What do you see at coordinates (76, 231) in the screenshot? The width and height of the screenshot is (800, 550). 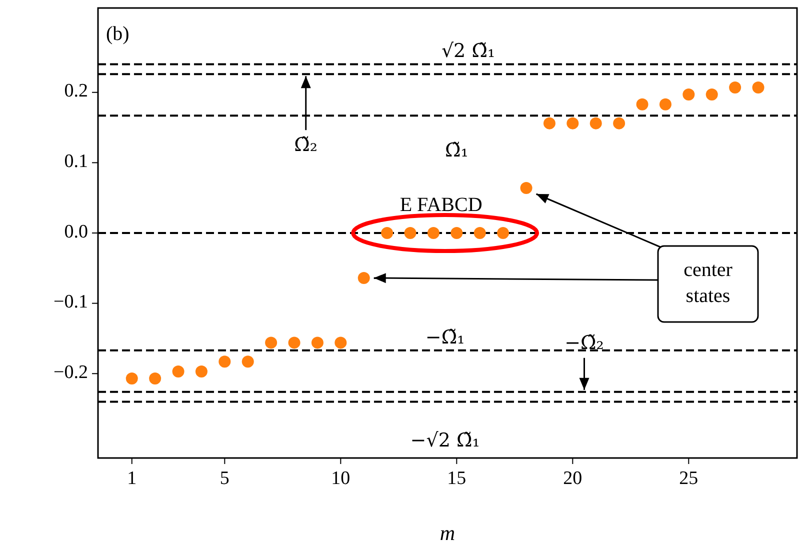 I see `y-tick-label: 0.0` at bounding box center [76, 231].